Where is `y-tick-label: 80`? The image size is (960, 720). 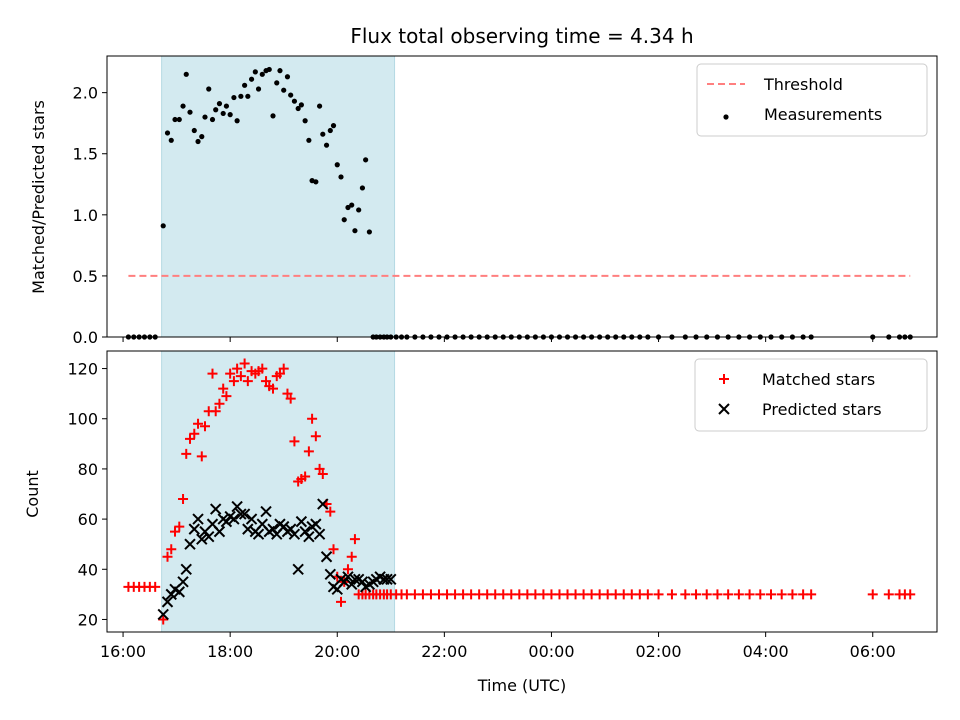
y-tick-label: 80 is located at coordinates (88, 469).